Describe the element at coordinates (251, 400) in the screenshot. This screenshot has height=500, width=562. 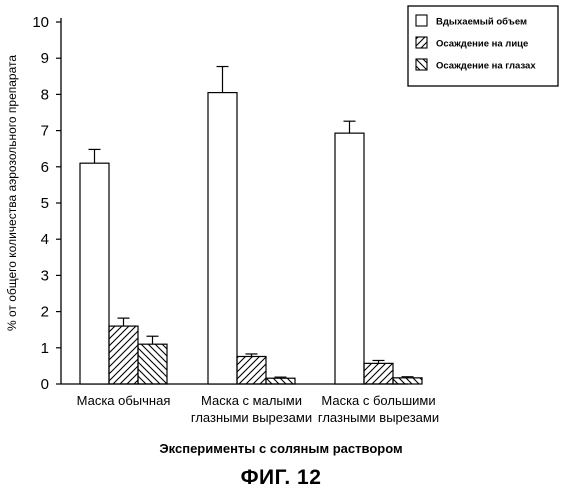
I see `category-label-1-line-0: Маска с малыми` at that location.